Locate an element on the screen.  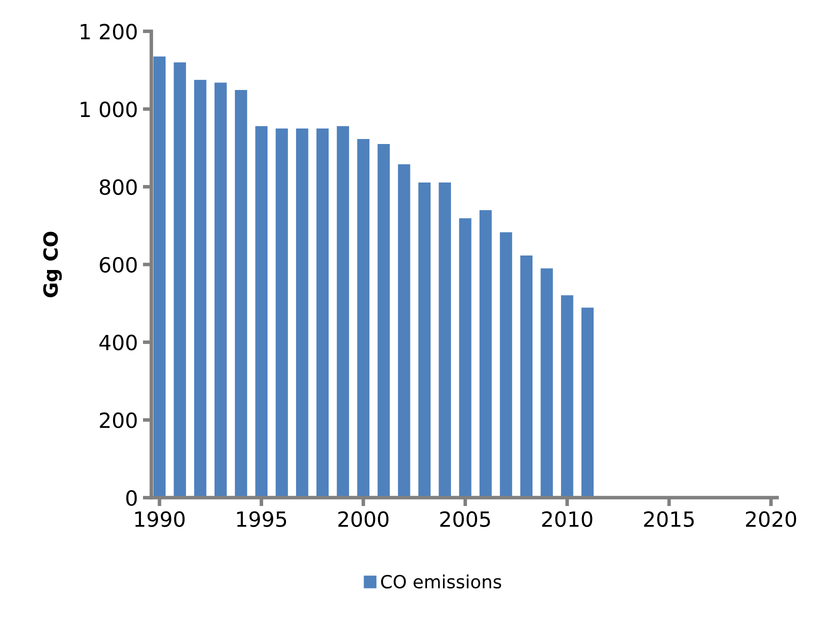
y-tick-label: 400 is located at coordinates (118, 342).